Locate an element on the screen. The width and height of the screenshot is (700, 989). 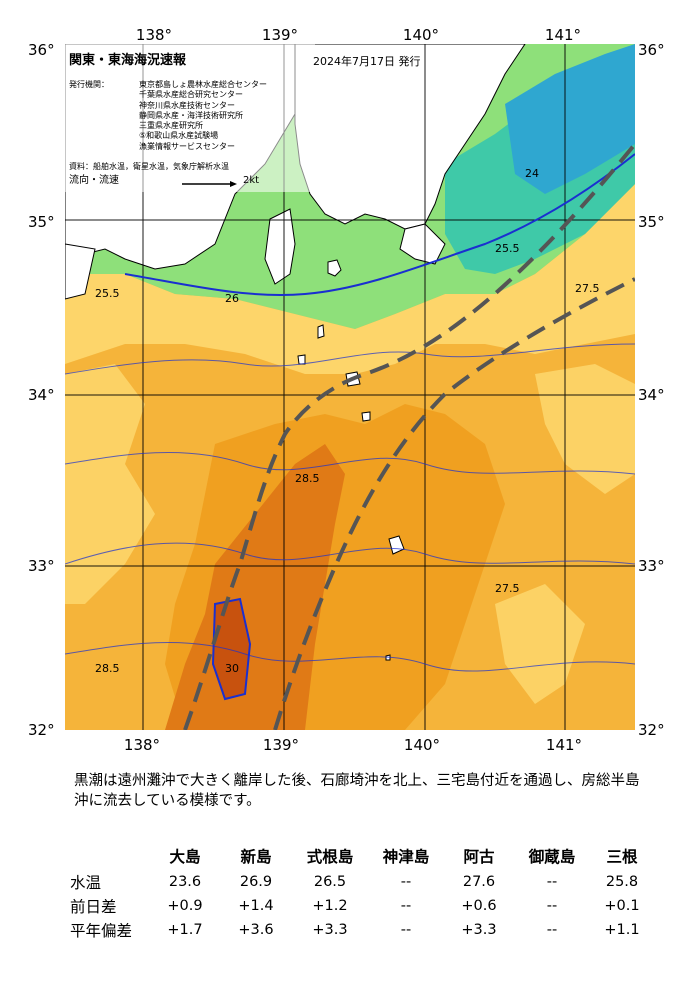
table-cell: 26.9 is located at coordinates (256, 882).